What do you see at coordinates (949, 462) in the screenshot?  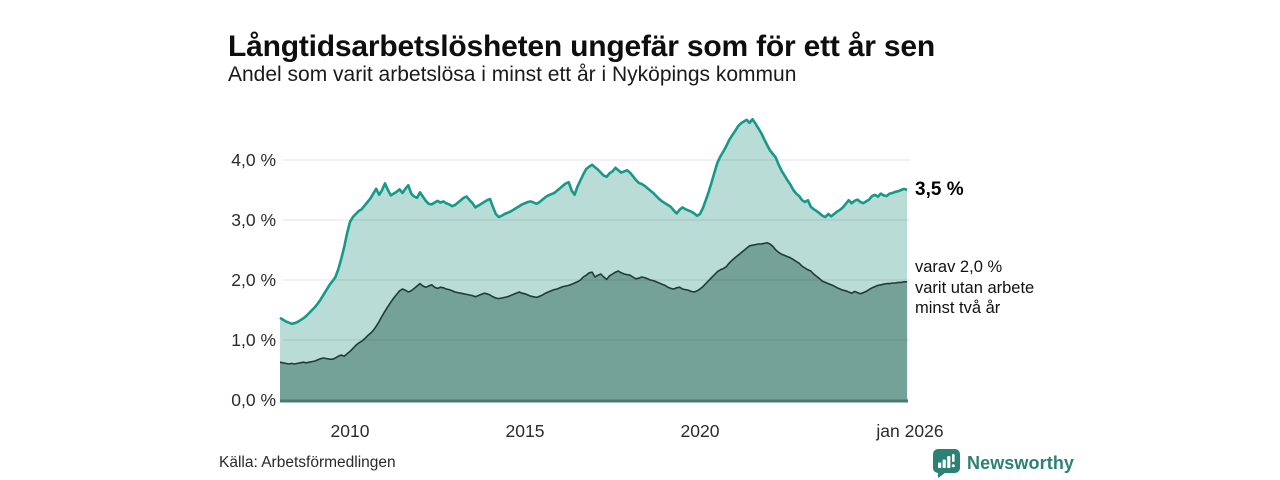 I see `logo-bar-tall` at bounding box center [949, 462].